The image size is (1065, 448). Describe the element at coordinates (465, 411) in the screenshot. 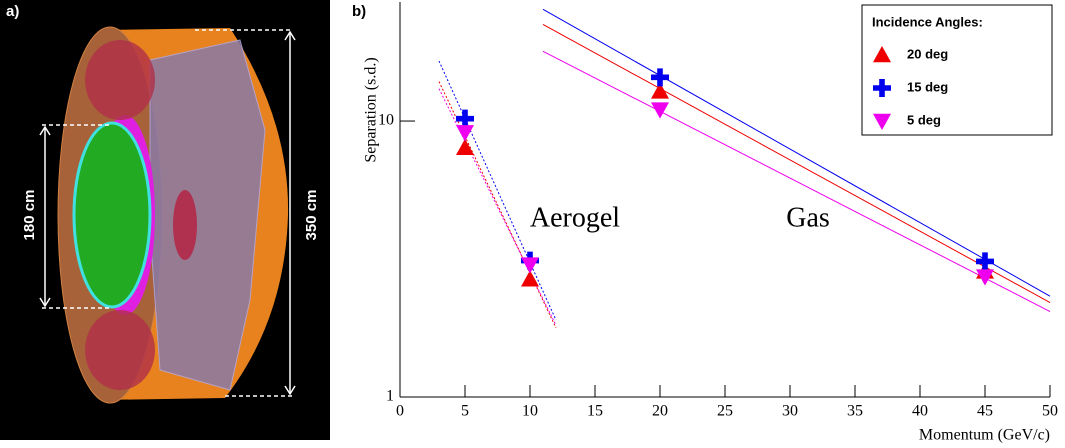

I see `x-tick-label: 5` at that location.